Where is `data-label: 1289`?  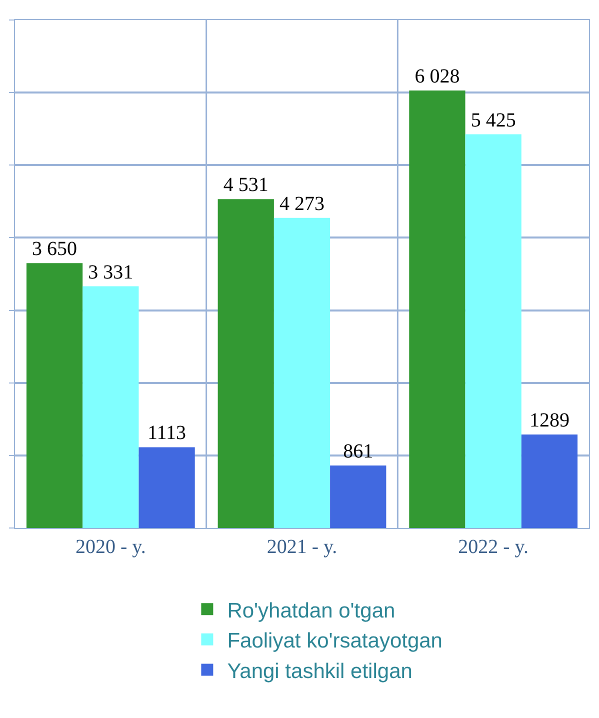 data-label: 1289 is located at coordinates (549, 420).